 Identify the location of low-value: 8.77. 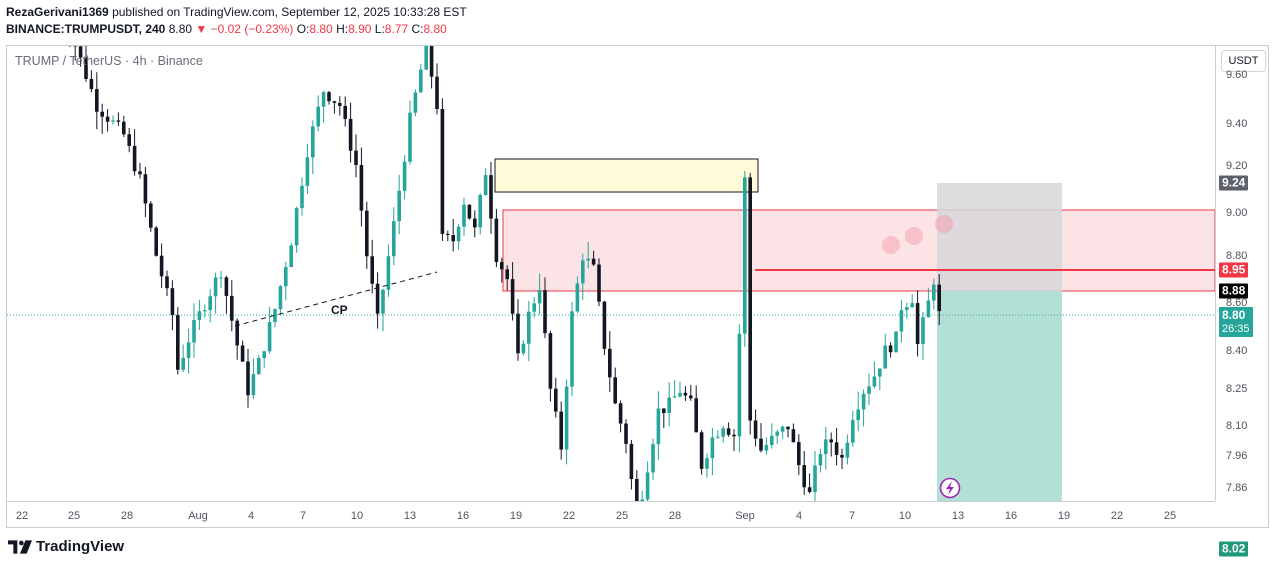
(396, 29).